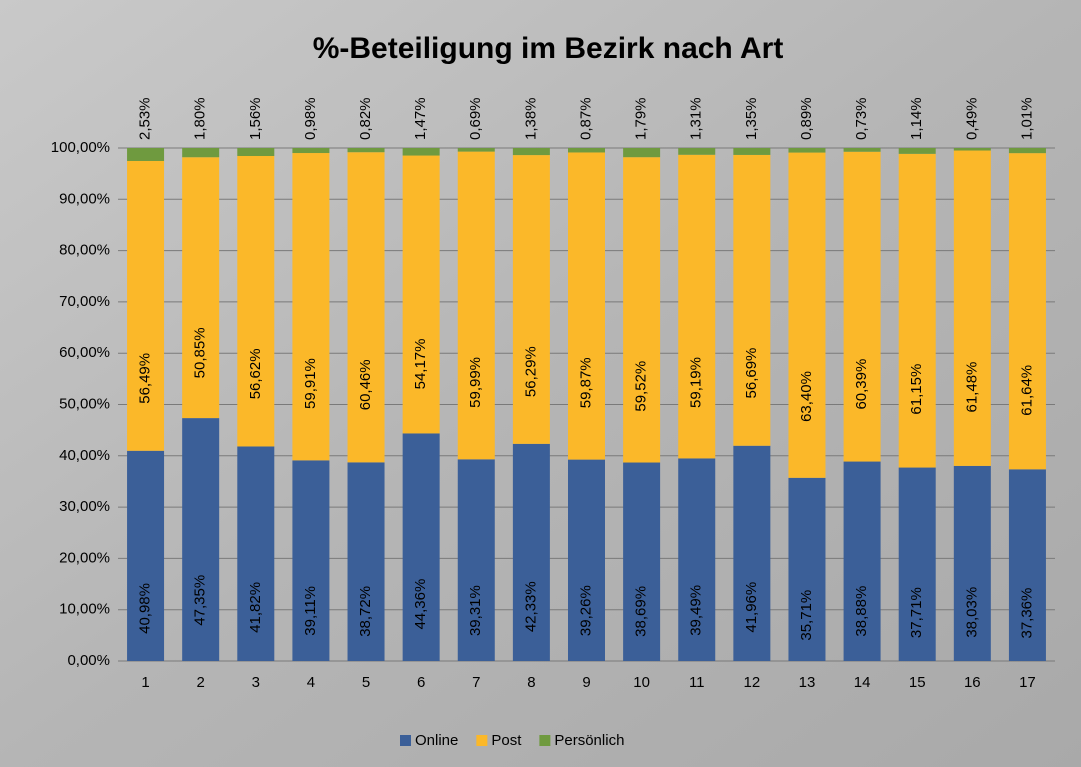  What do you see at coordinates (806, 615) in the screenshot?
I see `data-label: 35,71%` at bounding box center [806, 615].